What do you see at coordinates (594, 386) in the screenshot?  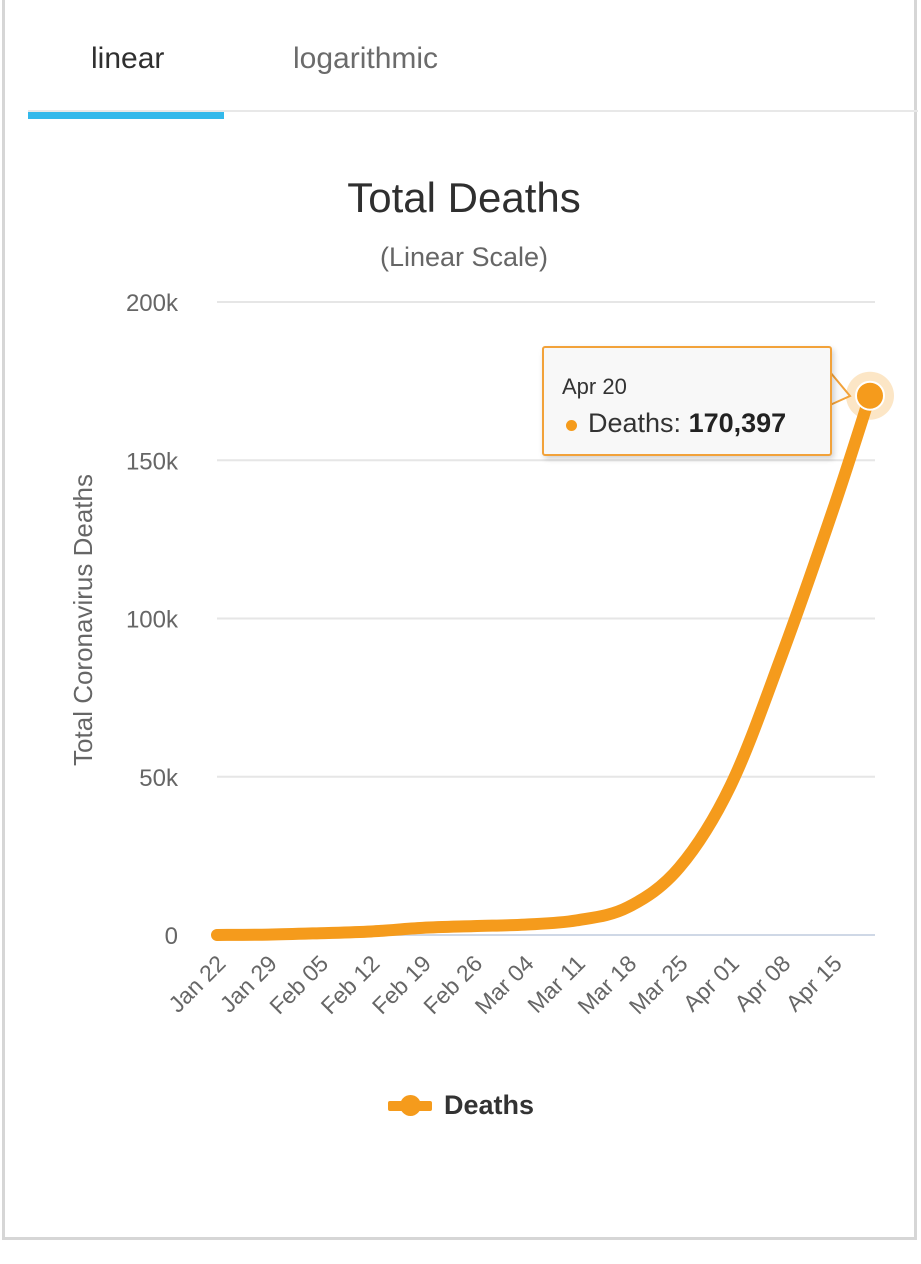 I see `tooltip-date: Apr 20` at bounding box center [594, 386].